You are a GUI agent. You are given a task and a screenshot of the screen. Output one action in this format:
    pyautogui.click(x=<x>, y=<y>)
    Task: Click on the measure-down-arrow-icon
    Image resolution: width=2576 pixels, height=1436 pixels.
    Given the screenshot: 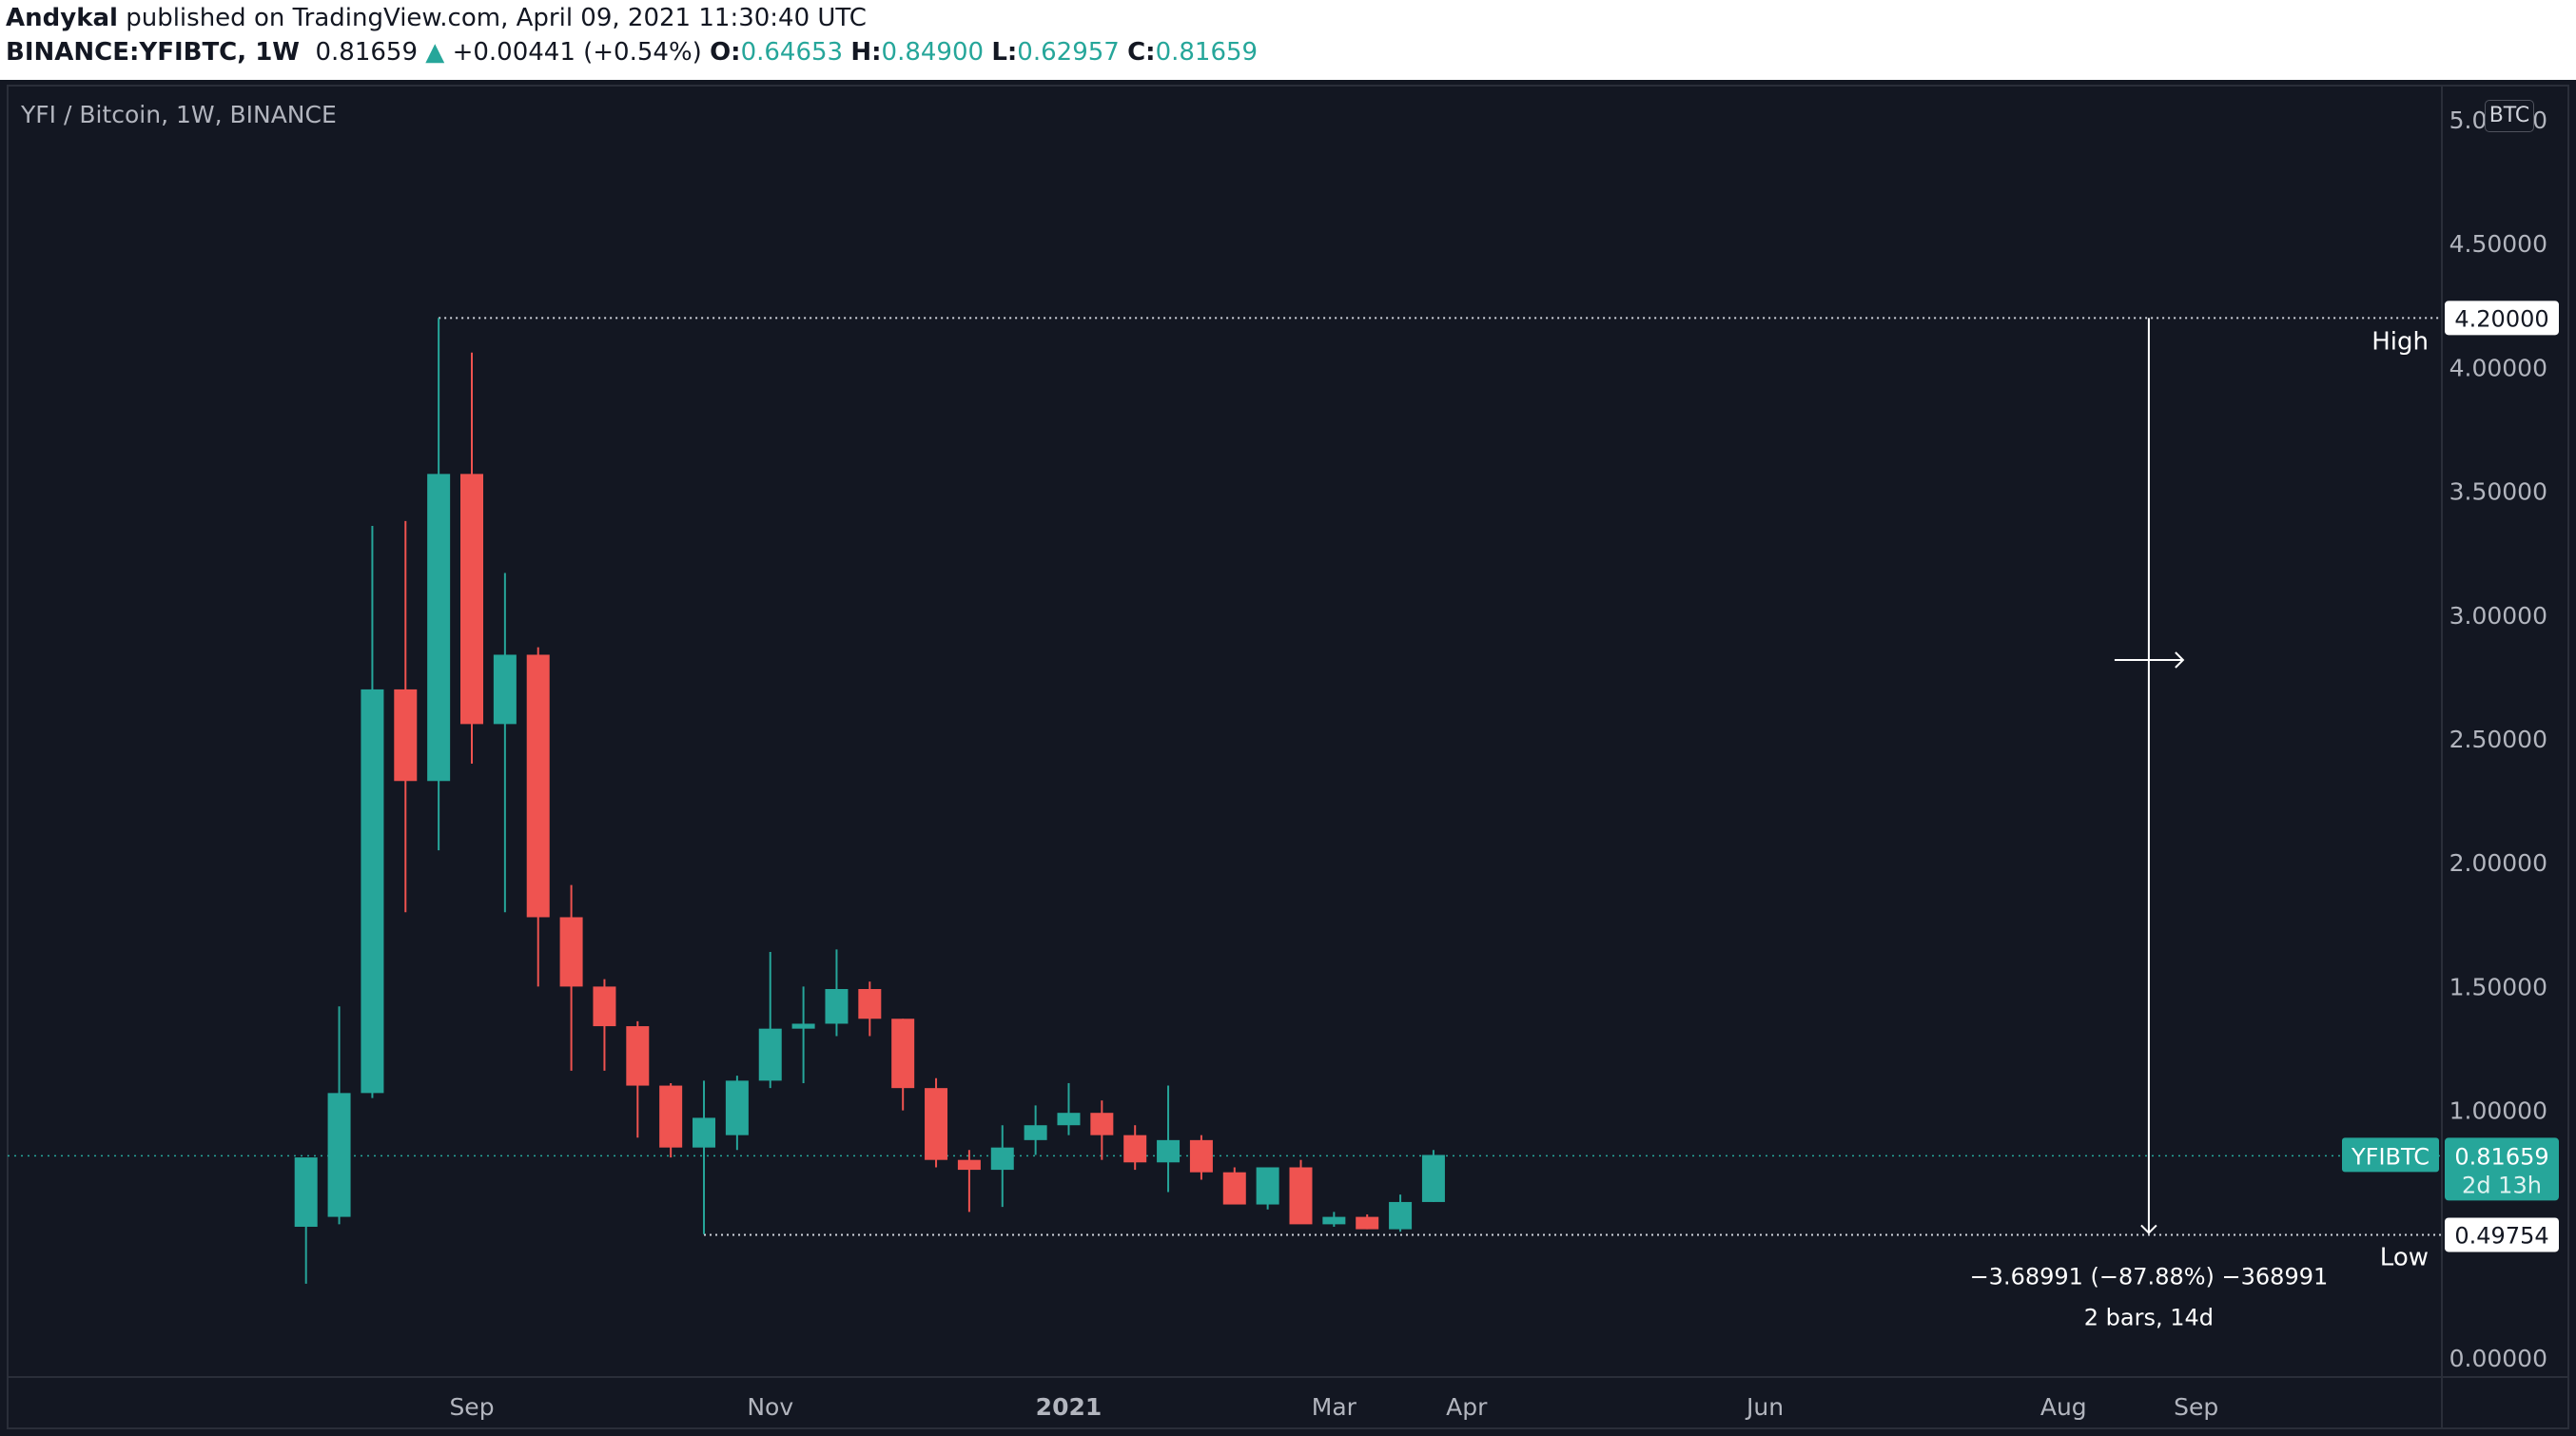 What is the action you would take?
    pyautogui.click(x=2148, y=1229)
    